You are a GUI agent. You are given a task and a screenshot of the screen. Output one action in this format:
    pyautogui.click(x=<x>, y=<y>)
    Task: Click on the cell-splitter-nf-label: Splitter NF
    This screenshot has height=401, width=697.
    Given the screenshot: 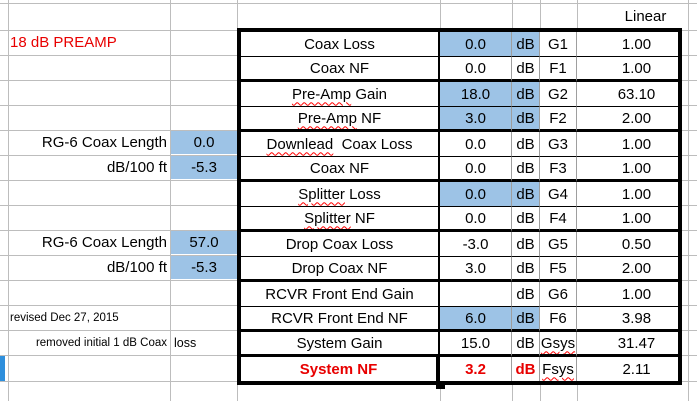 What is the action you would take?
    pyautogui.click(x=340, y=219)
    